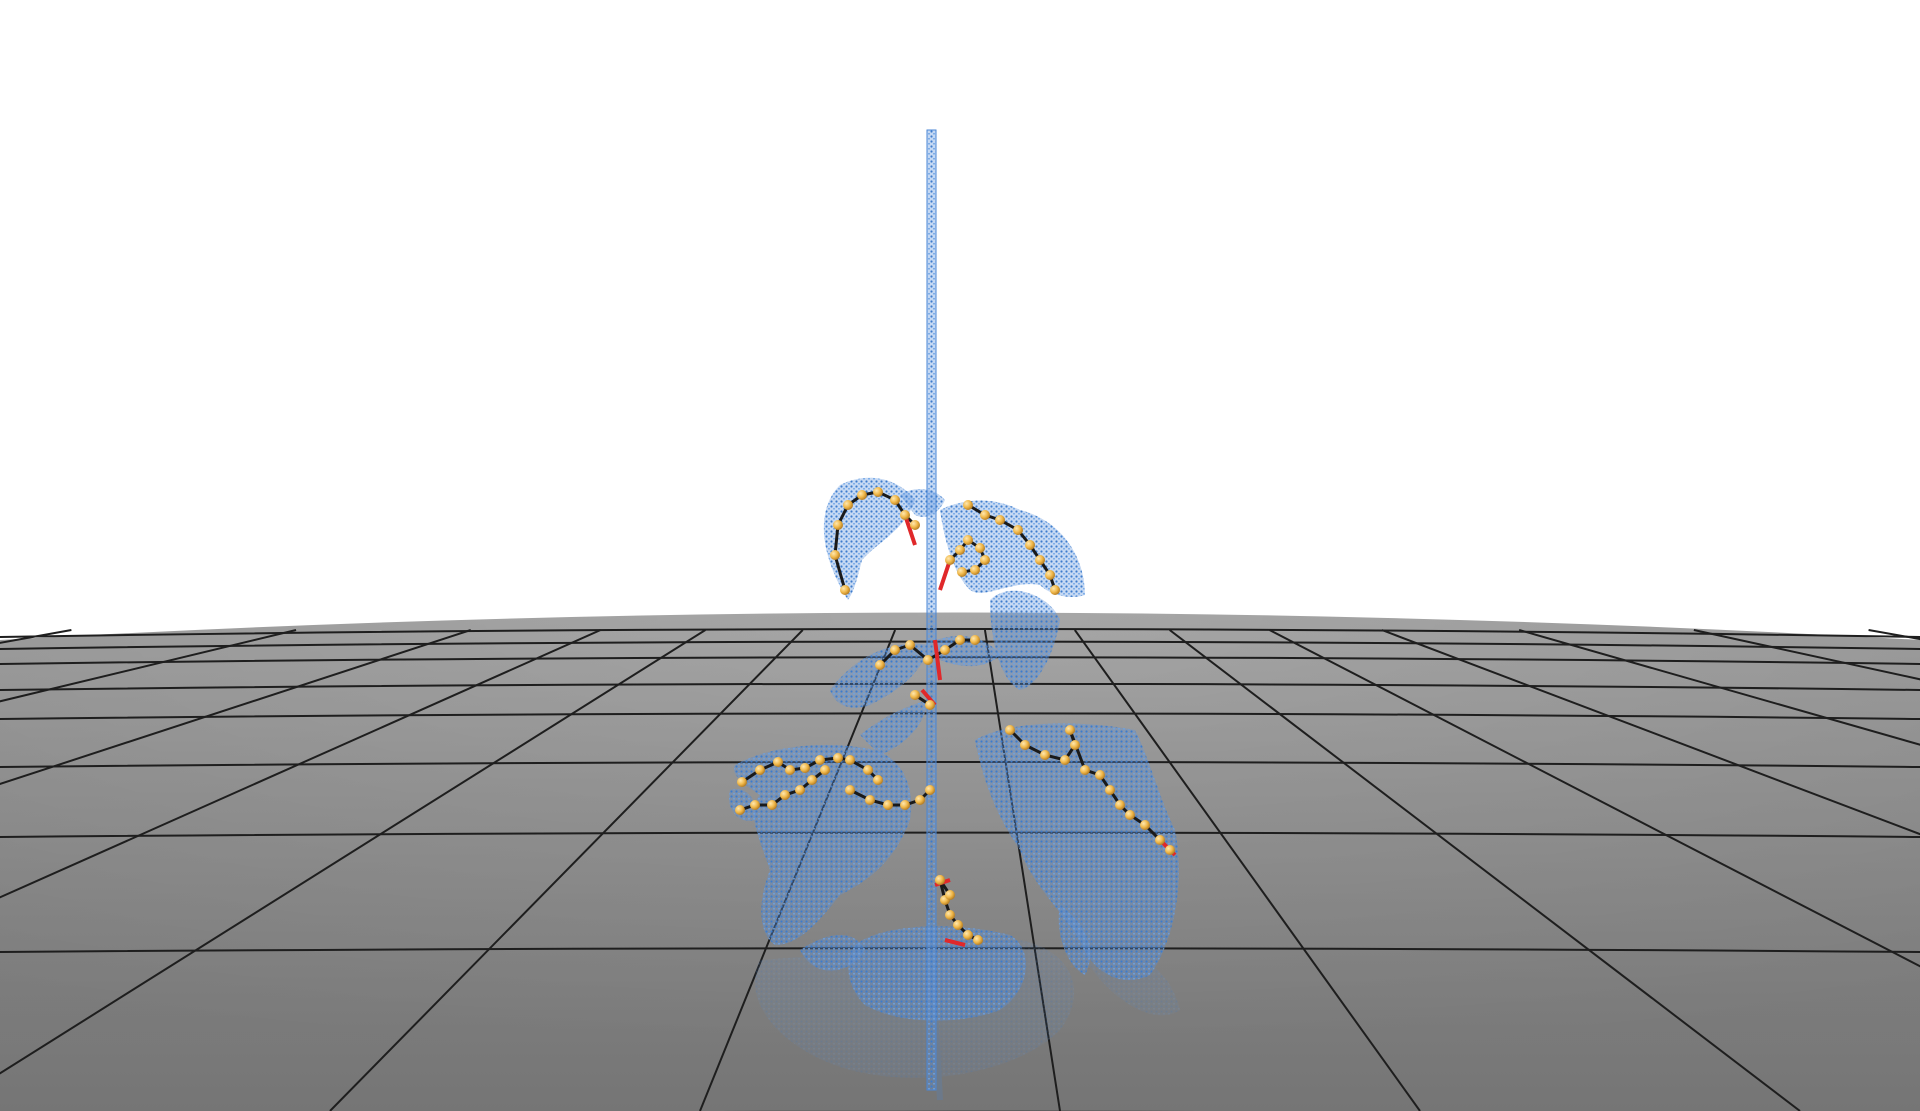  Describe the element at coordinates (937, 973) in the screenshot. I see `pot-base` at that location.